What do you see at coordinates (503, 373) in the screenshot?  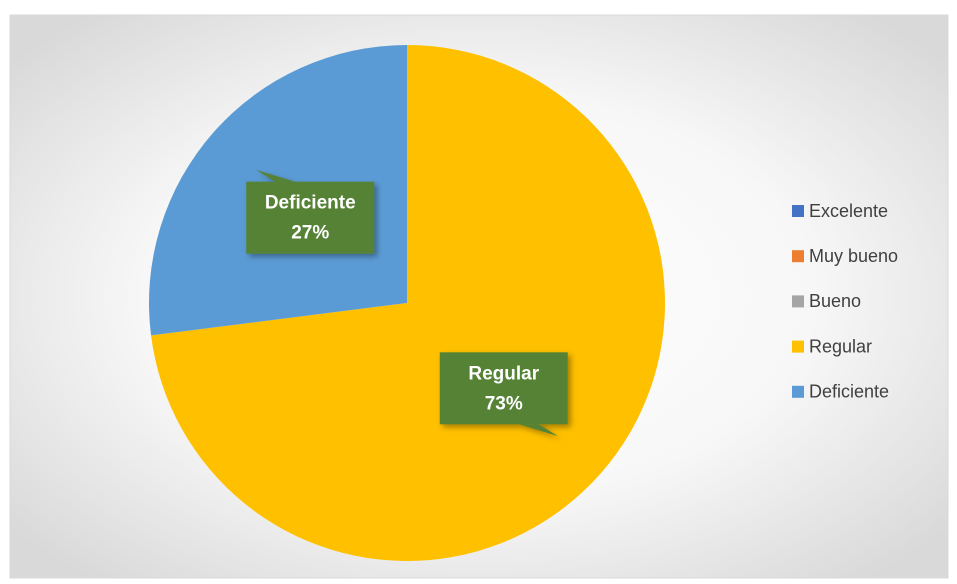 I see `label-category: Regular` at bounding box center [503, 373].